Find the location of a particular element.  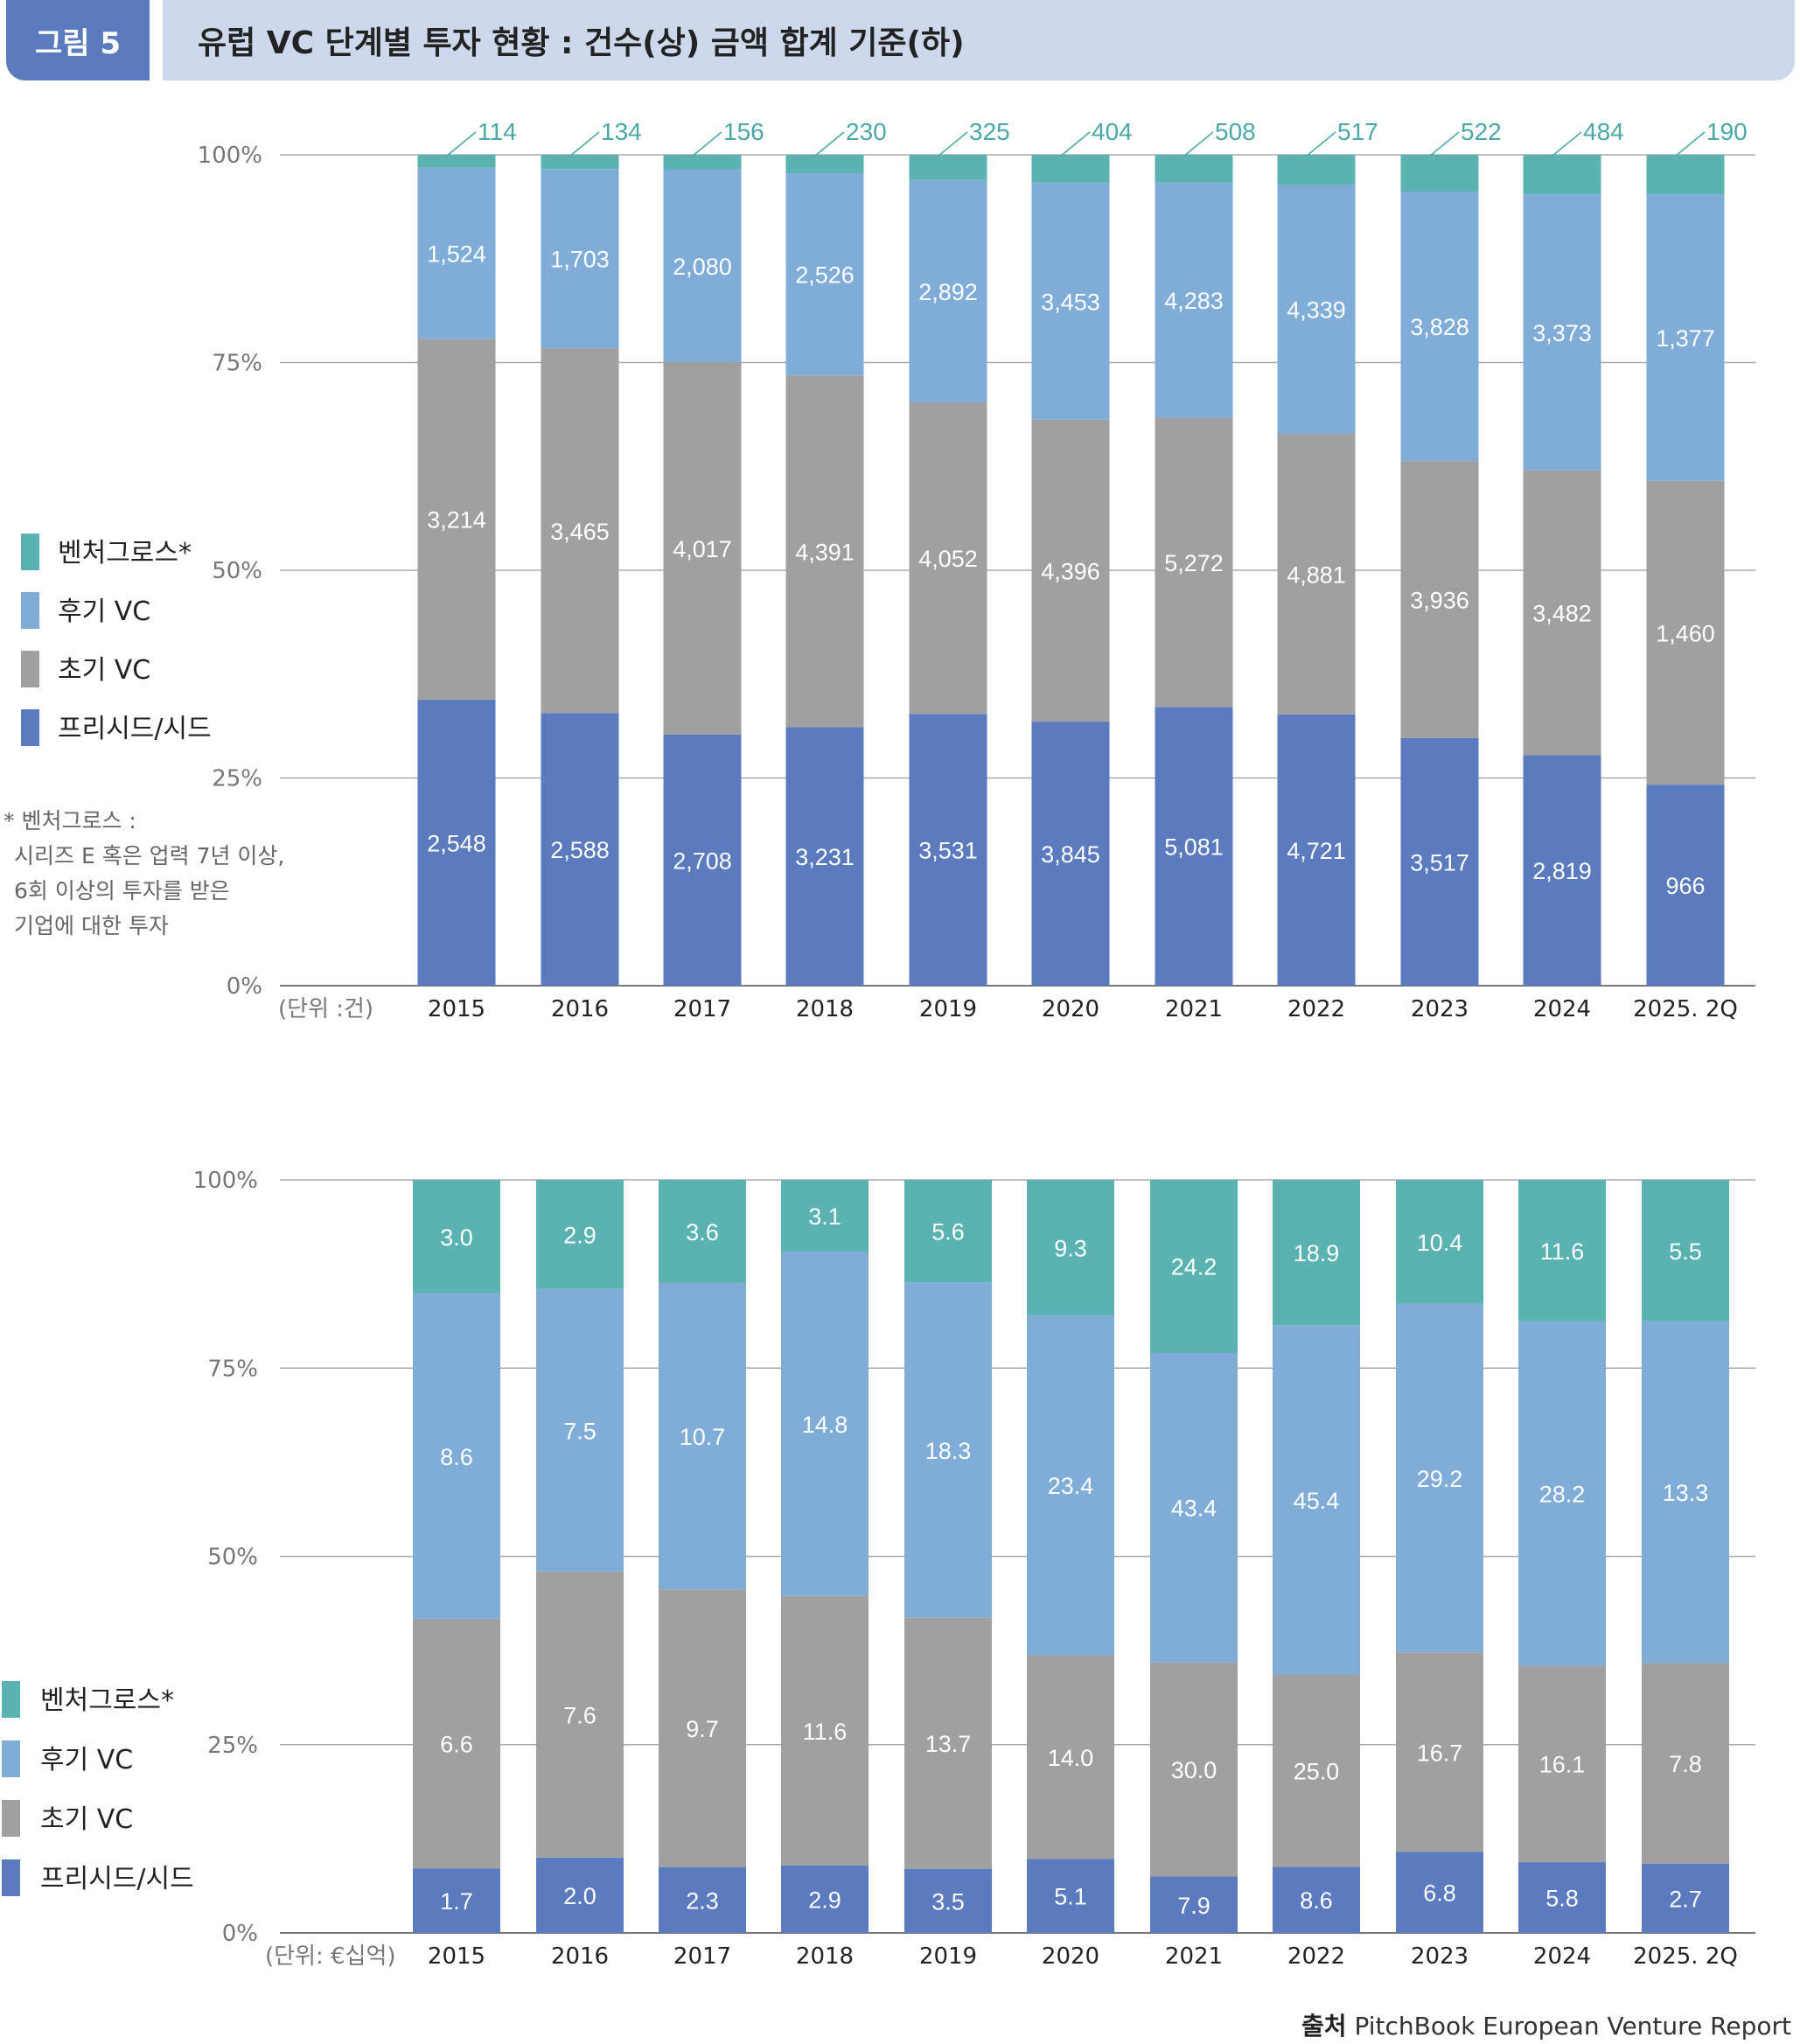

data-label: 3.1 is located at coordinates (824, 1216).